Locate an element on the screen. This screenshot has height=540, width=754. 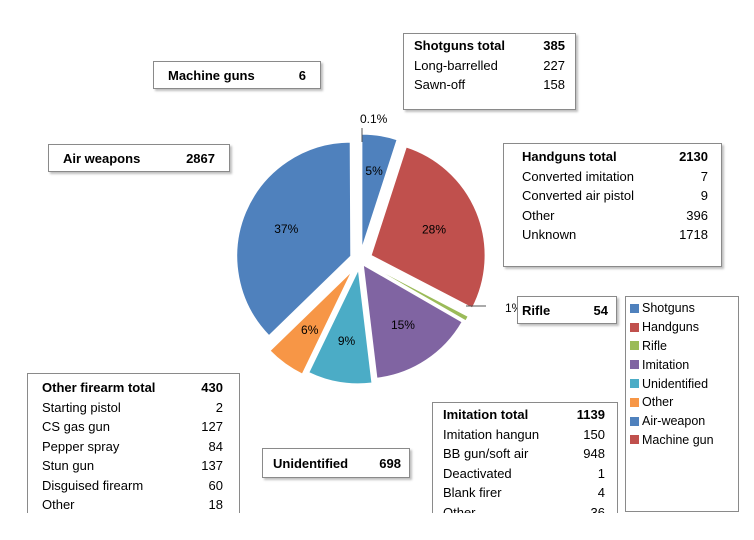
pie-label-shotguns: 5% is located at coordinates (374, 171).